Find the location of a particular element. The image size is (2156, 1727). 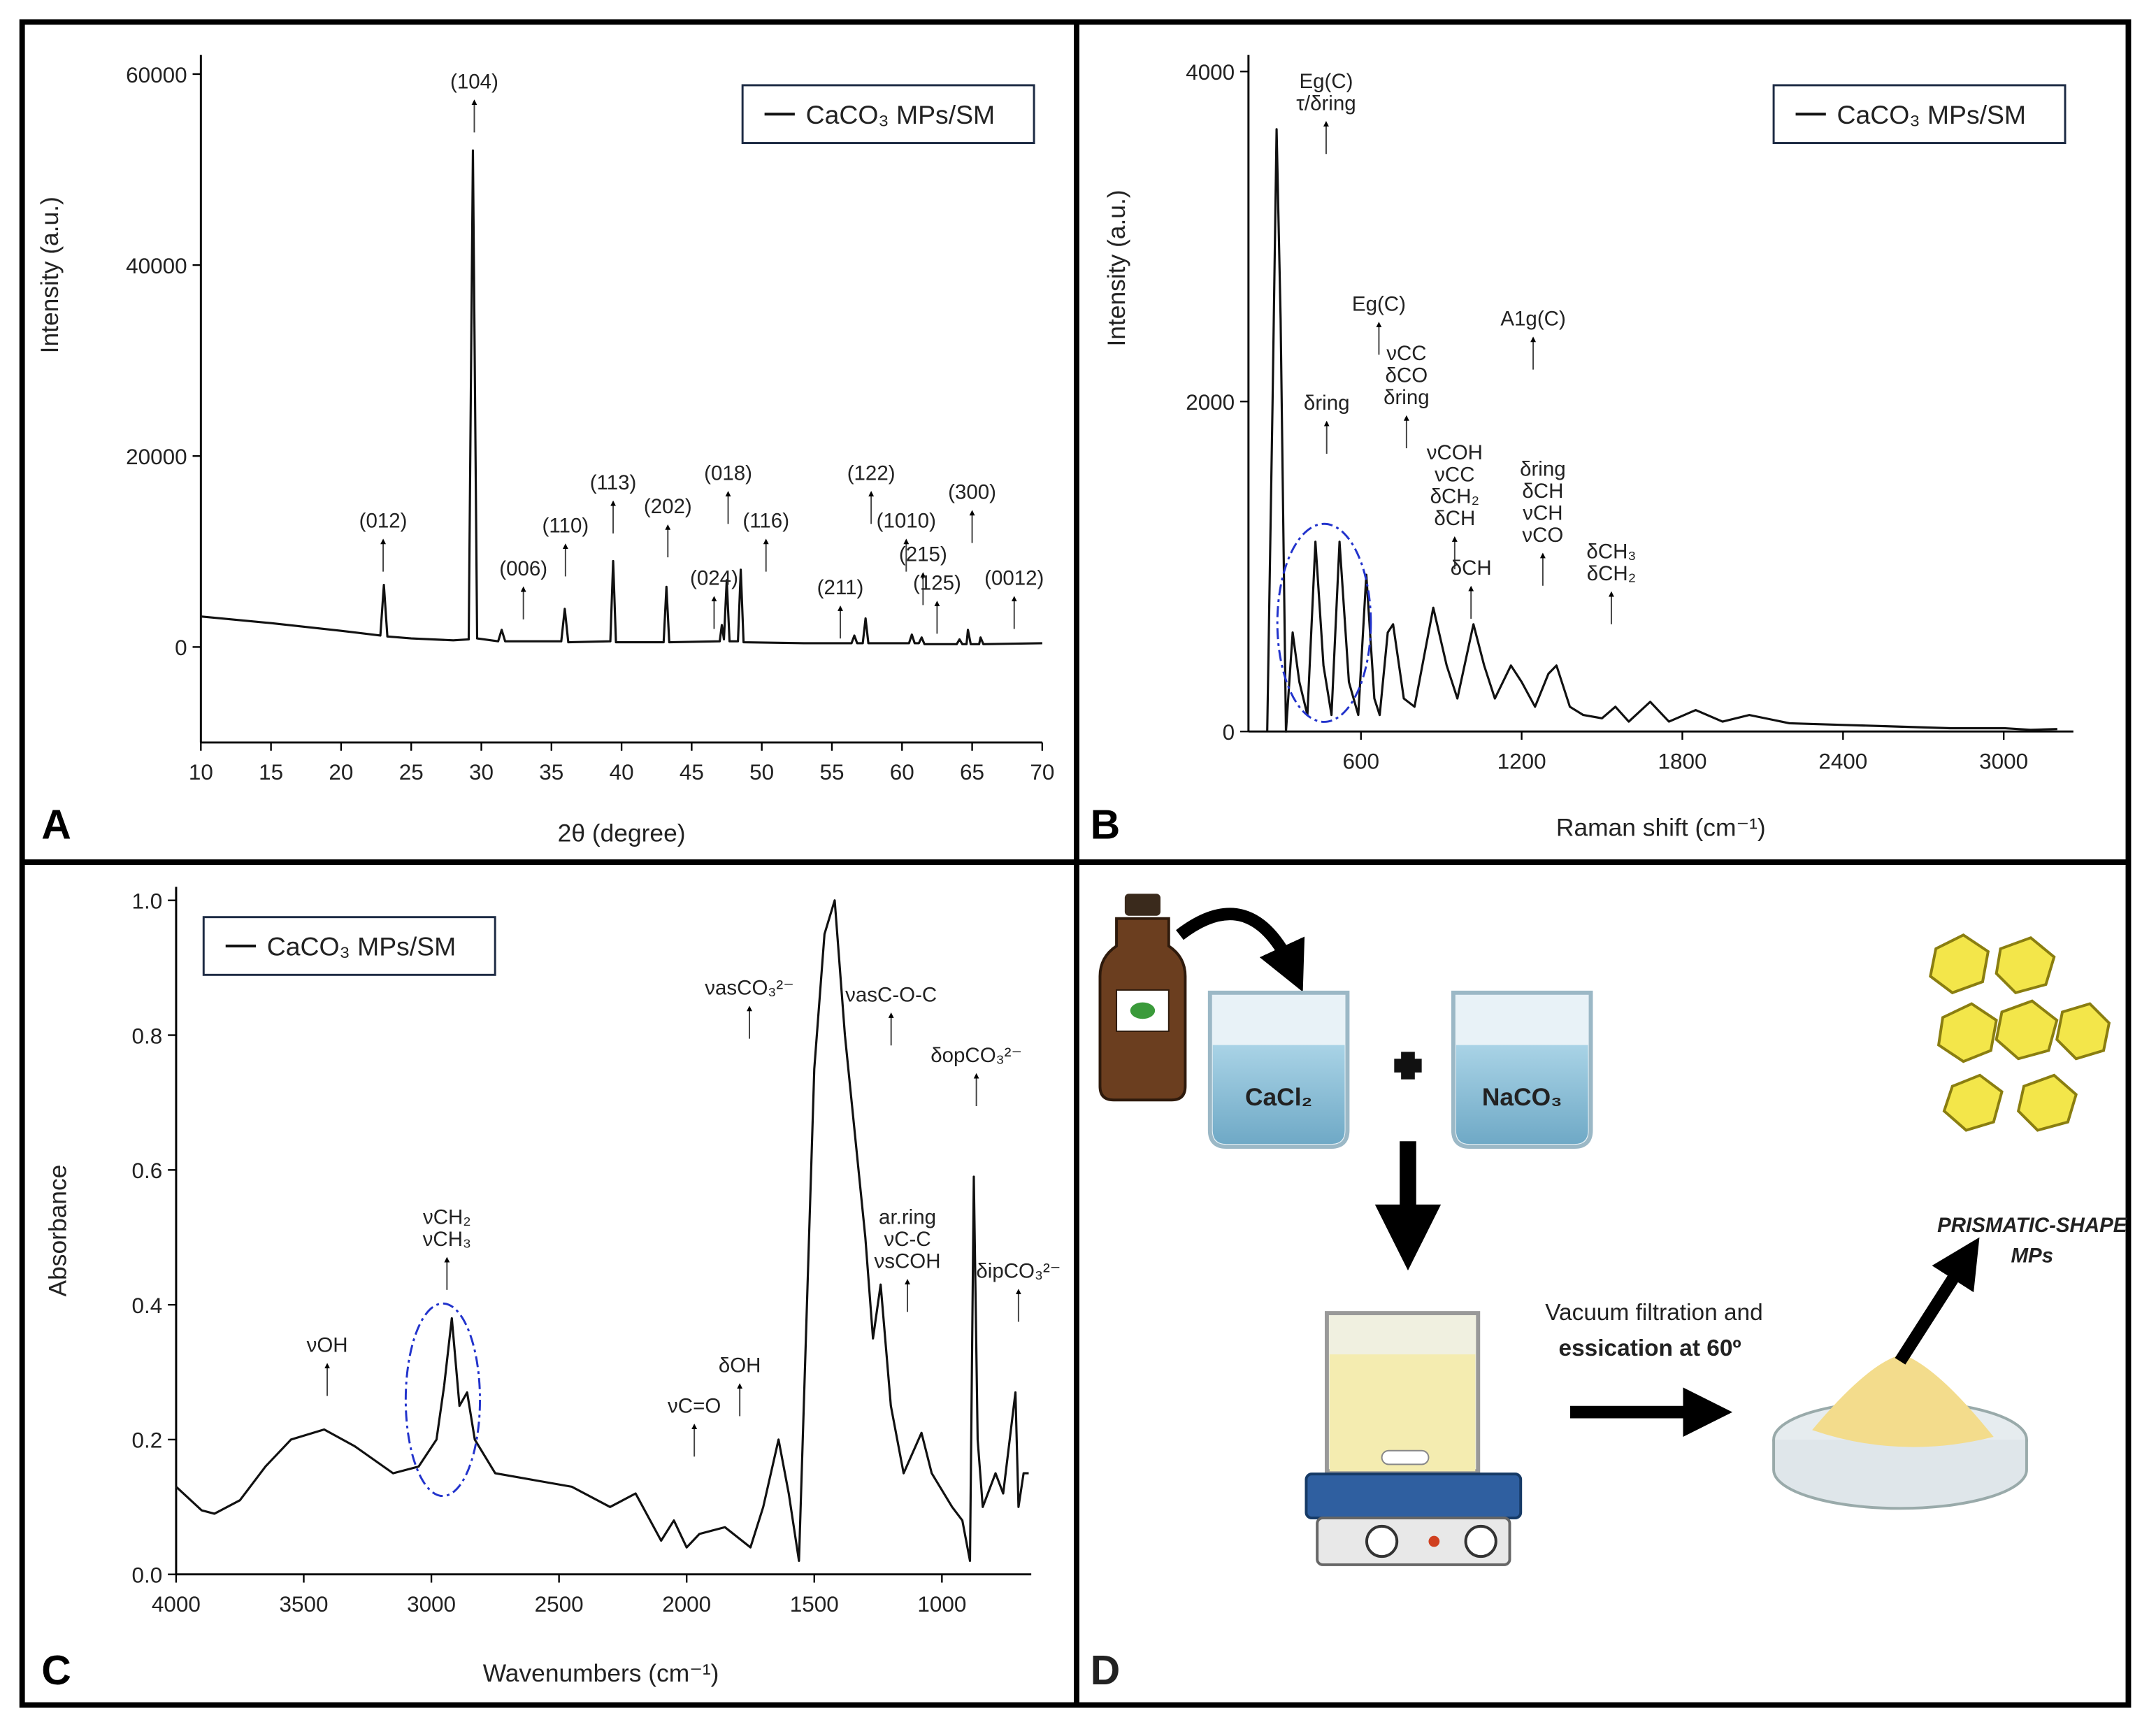

peak-label: (215) is located at coordinates (923, 554).